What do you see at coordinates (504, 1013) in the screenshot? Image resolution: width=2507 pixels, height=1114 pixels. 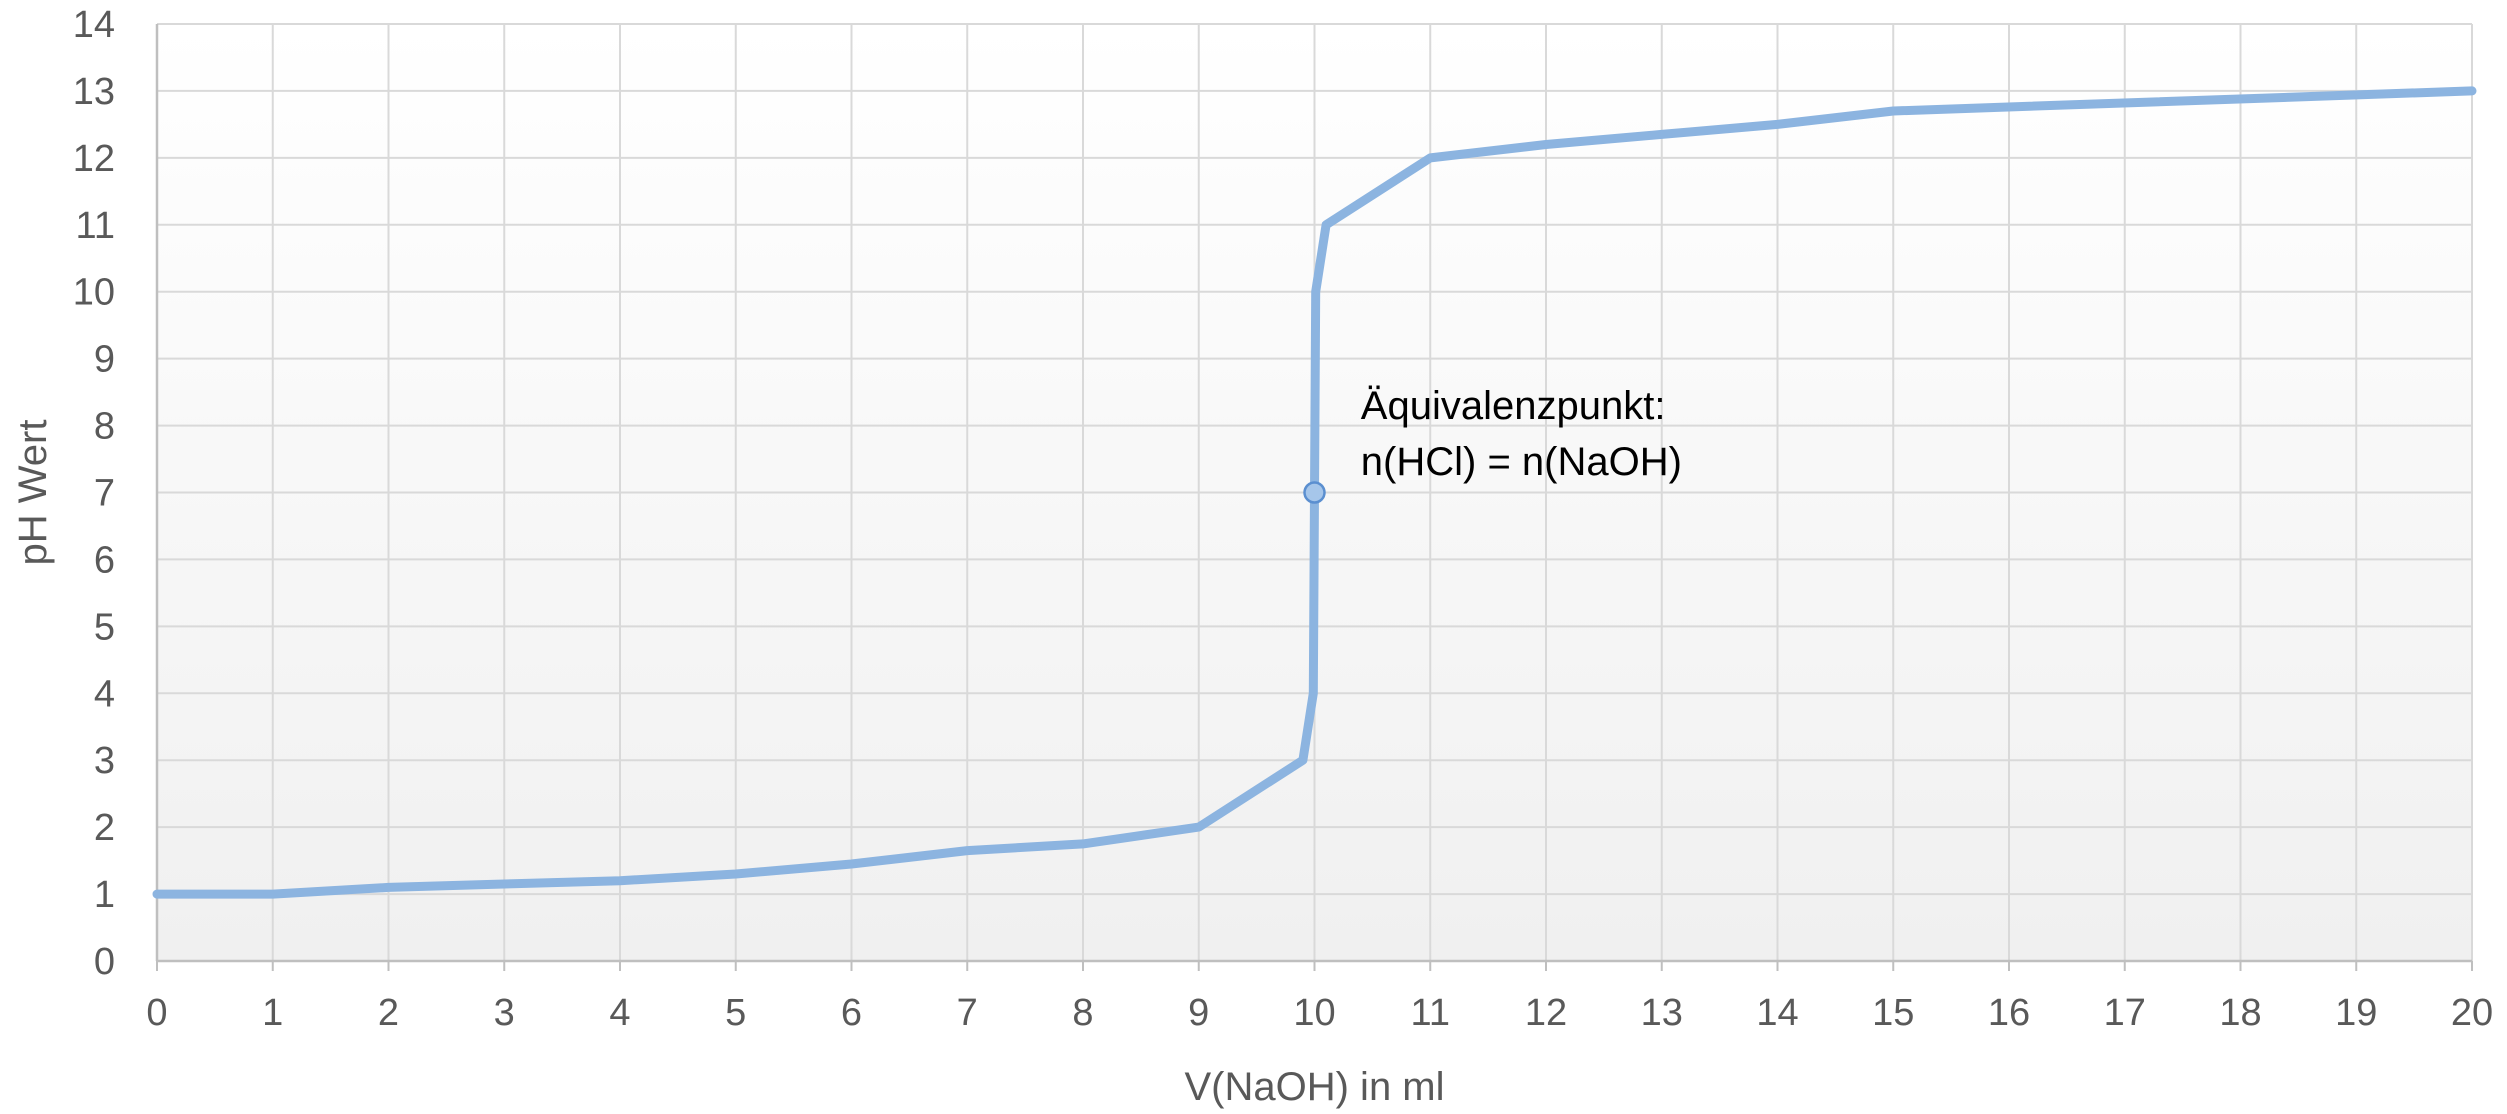 I see `x-tick-label: 3` at bounding box center [504, 1013].